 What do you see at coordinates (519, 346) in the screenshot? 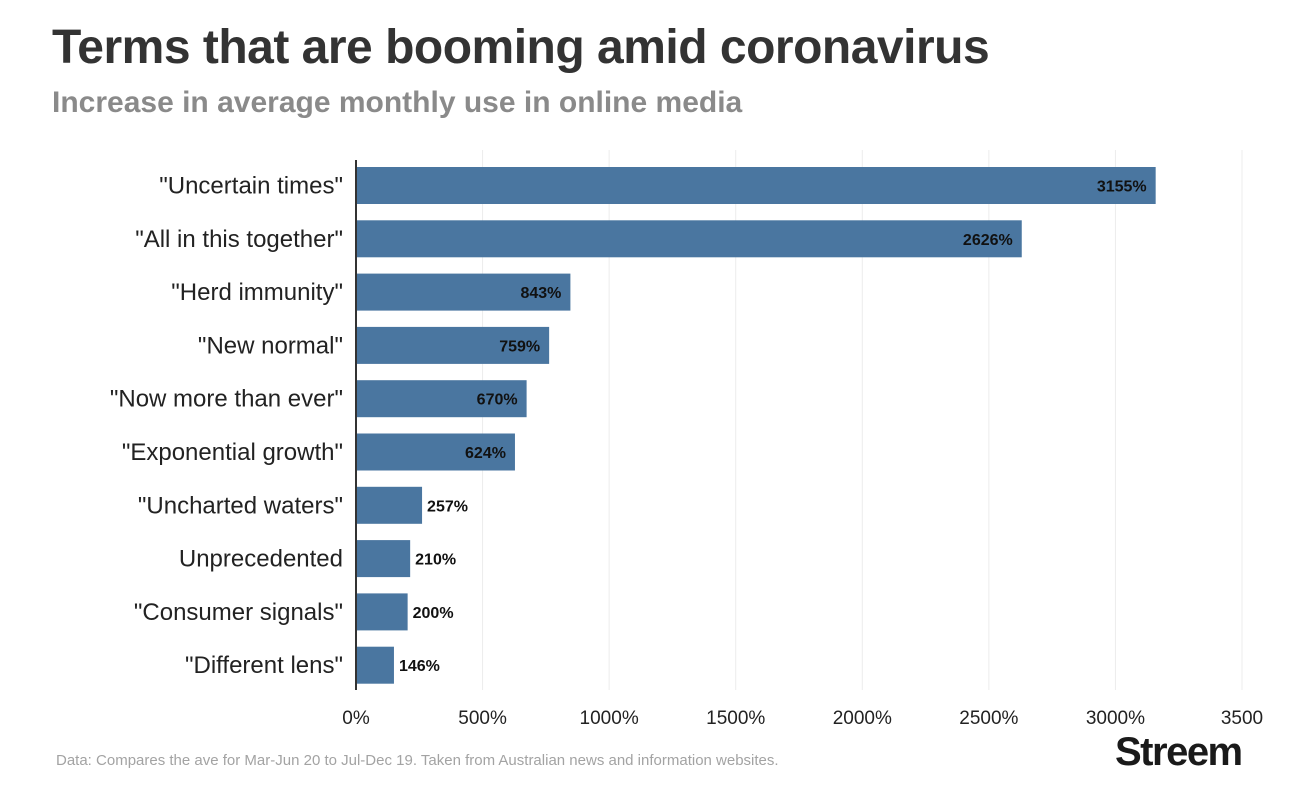
I see `value-label: 759%` at bounding box center [519, 346].